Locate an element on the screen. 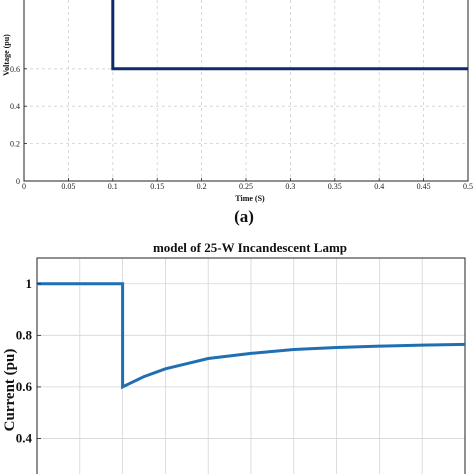  voltage-x-tick-label: 0.5 is located at coordinates (468, 186).